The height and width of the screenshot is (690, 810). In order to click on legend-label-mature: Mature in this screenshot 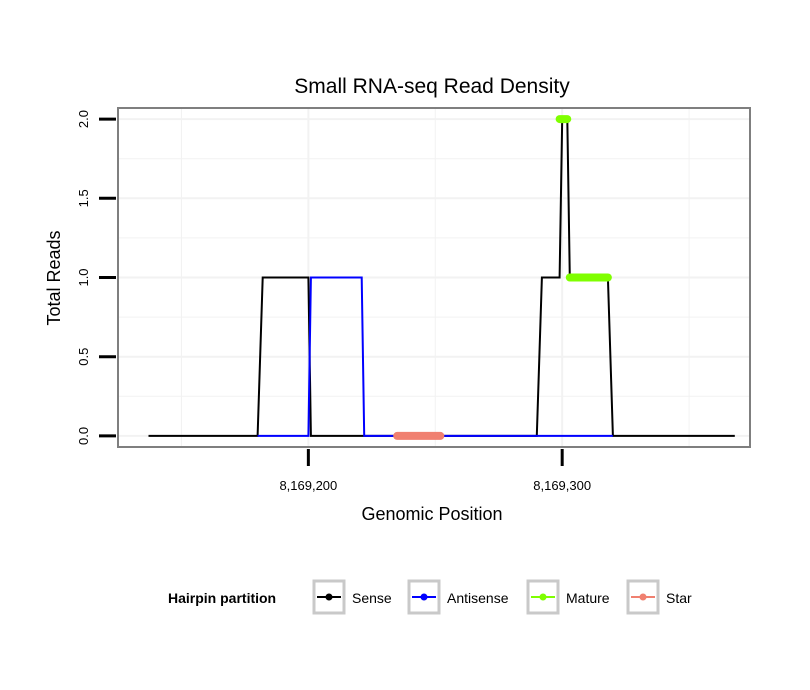, I will do `click(588, 598)`.